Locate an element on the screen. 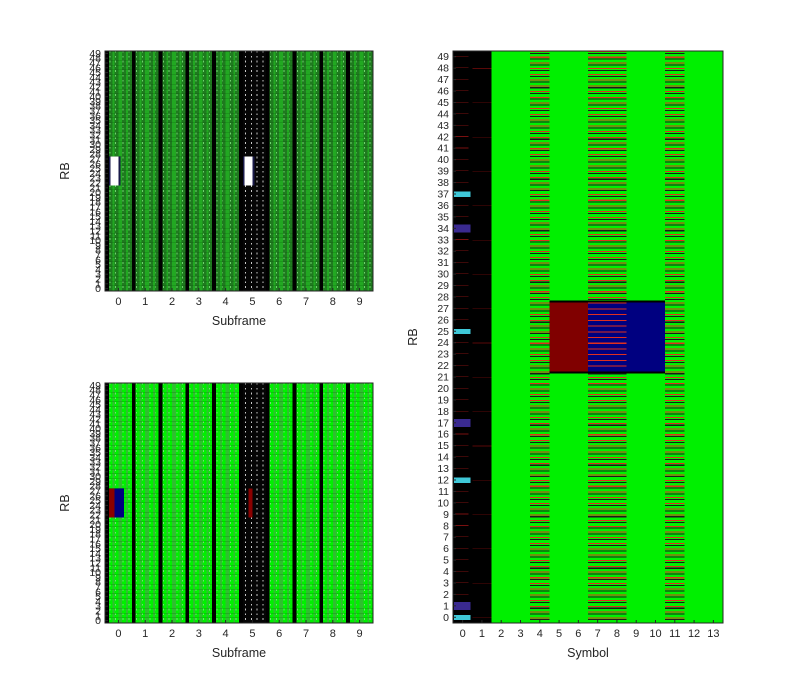  x-tick-label: 1 is located at coordinates (145, 302).